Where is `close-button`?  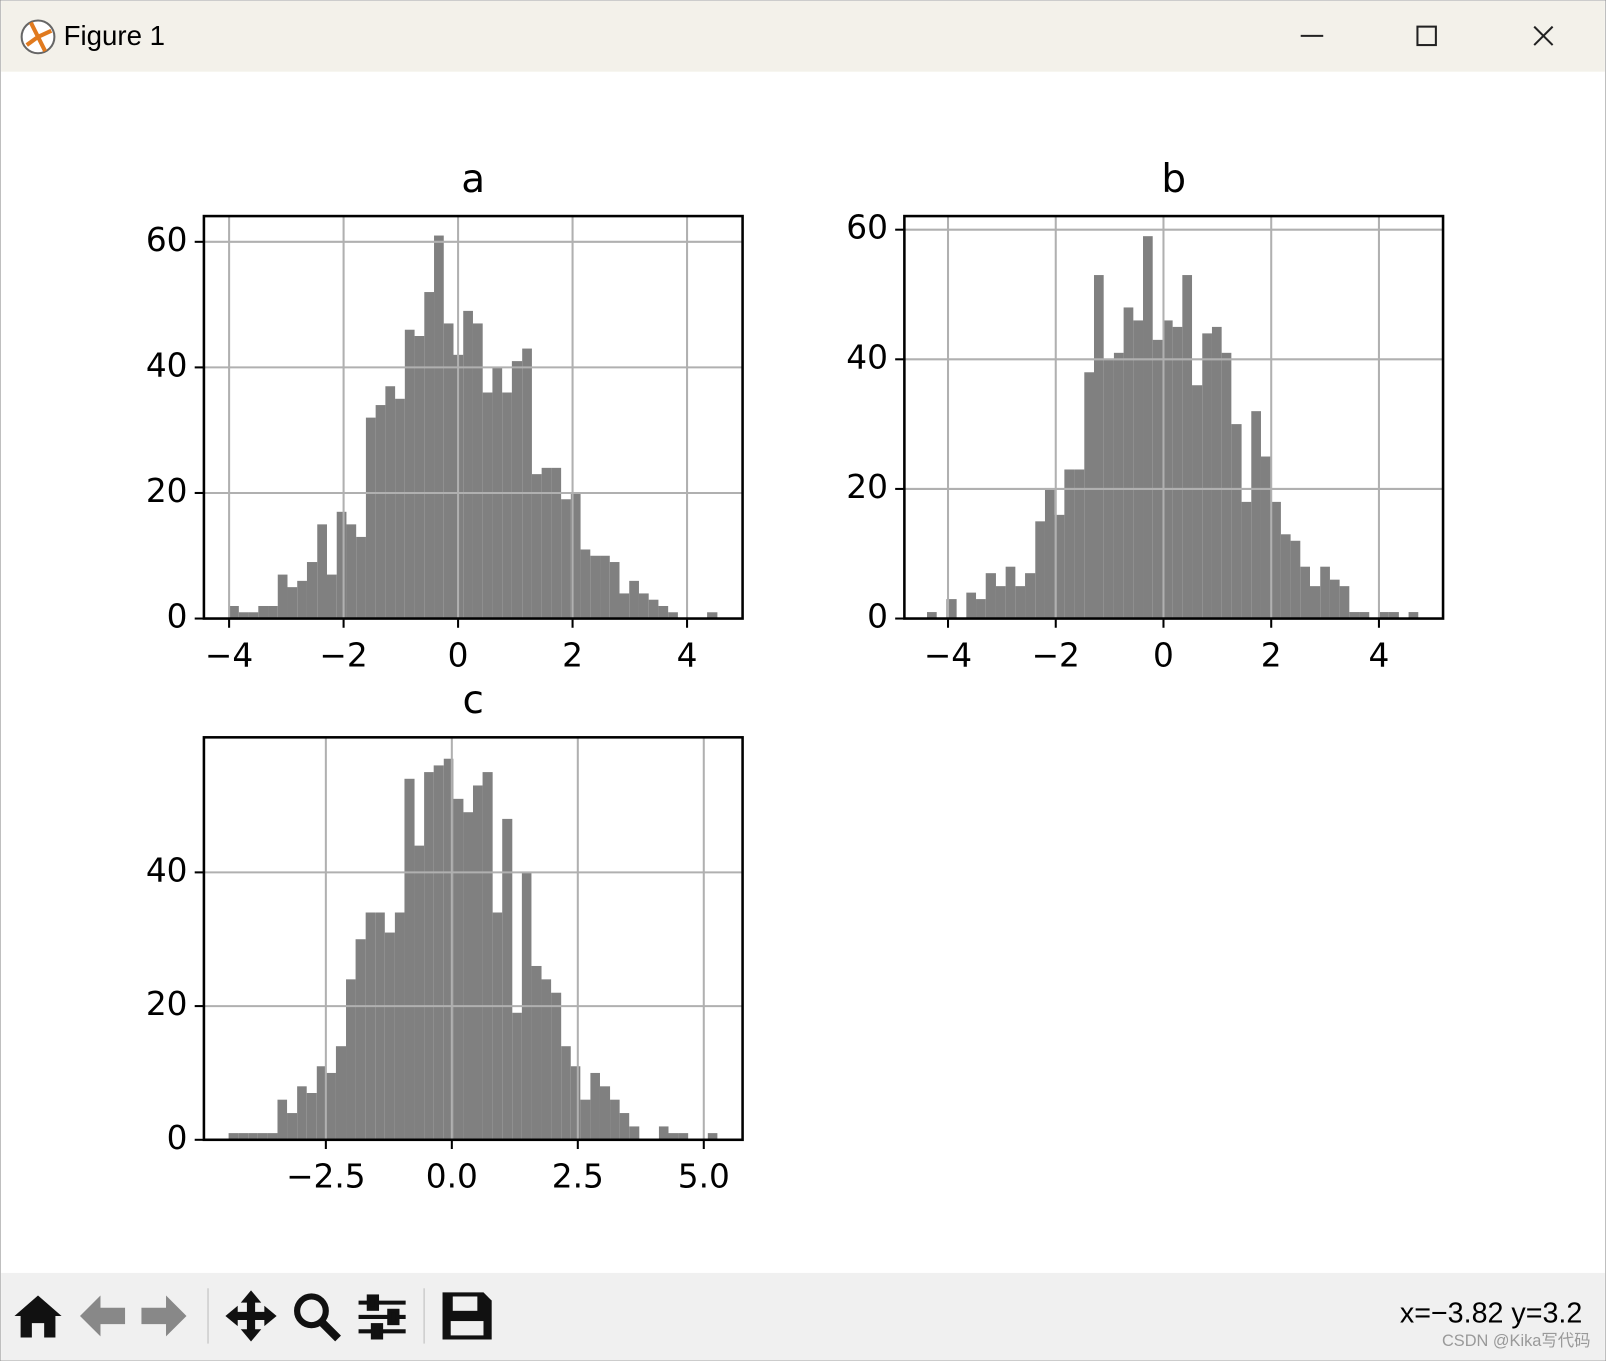
close-button is located at coordinates (1543, 35).